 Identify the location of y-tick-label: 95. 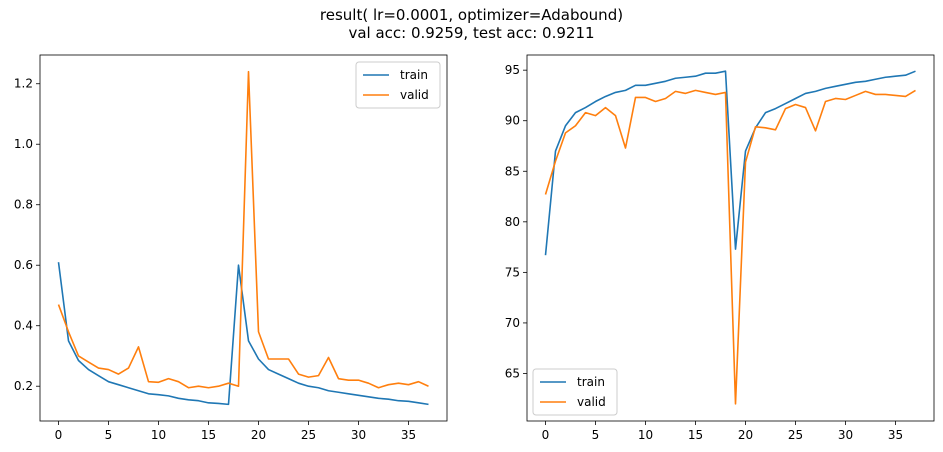
(512, 70).